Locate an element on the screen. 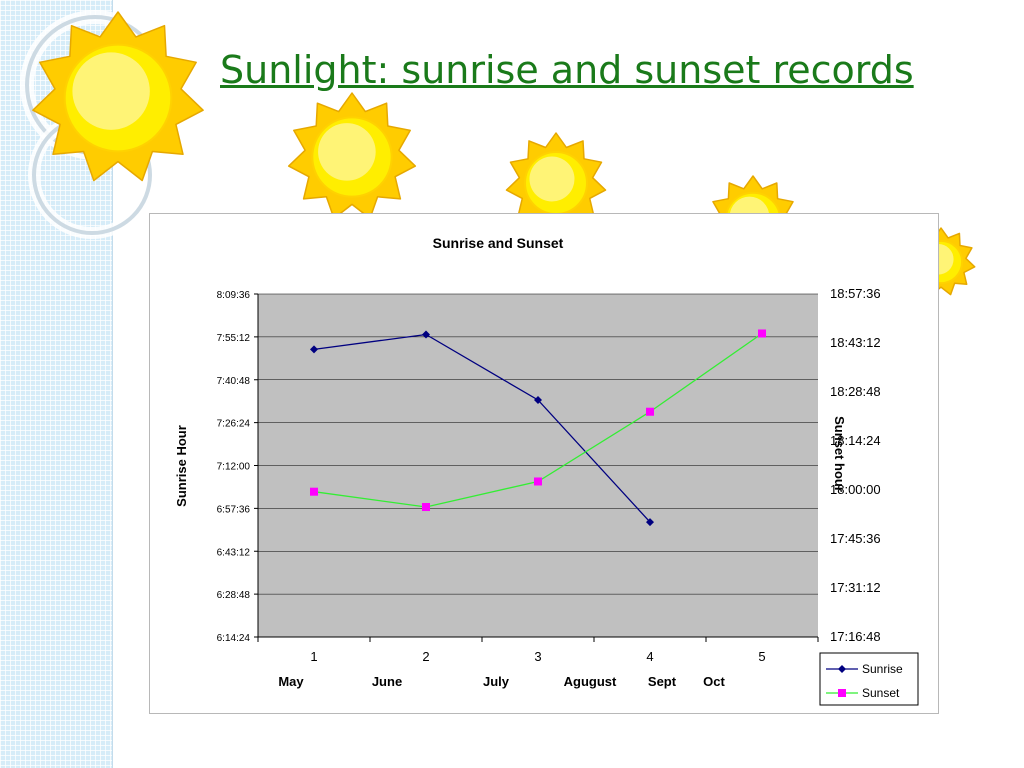 The width and height of the screenshot is (1024, 768). month-label: Oct is located at coordinates (714, 681).